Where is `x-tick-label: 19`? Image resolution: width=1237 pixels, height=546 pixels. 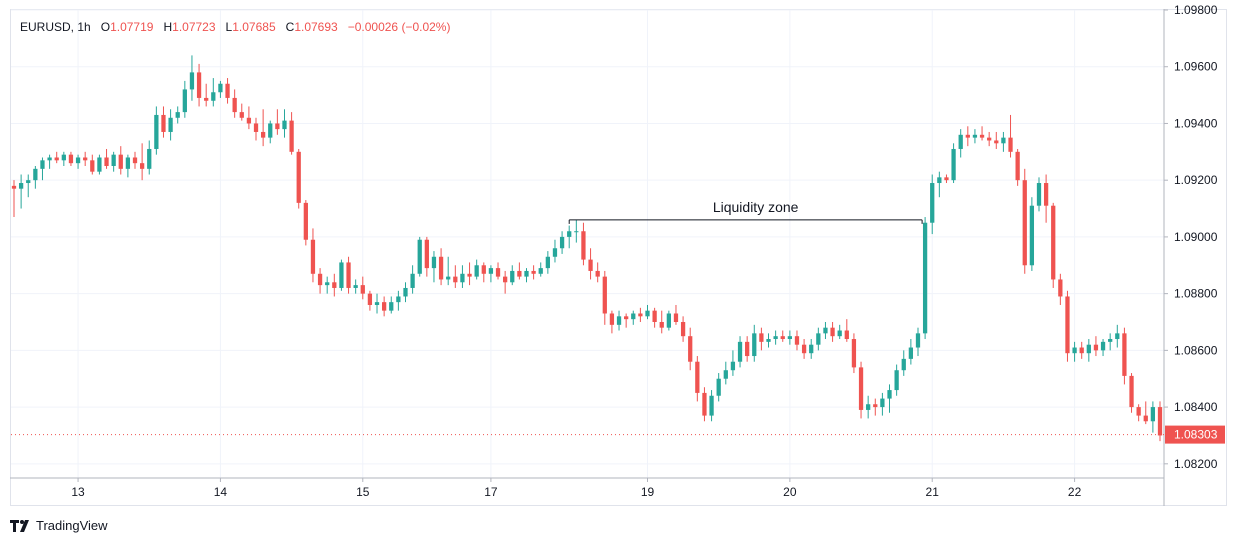
x-tick-label: 19 is located at coordinates (648, 492).